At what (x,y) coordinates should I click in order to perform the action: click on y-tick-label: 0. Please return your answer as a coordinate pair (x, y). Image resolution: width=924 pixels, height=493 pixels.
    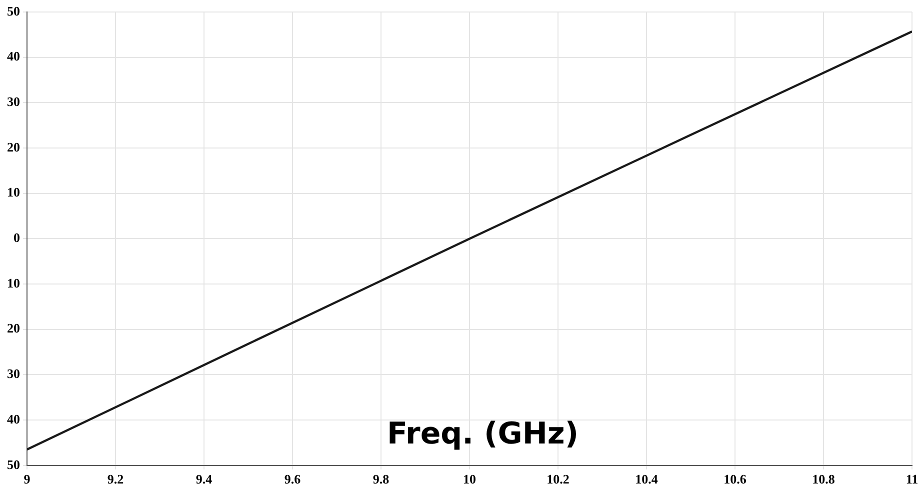
    Looking at the image, I should click on (17, 238).